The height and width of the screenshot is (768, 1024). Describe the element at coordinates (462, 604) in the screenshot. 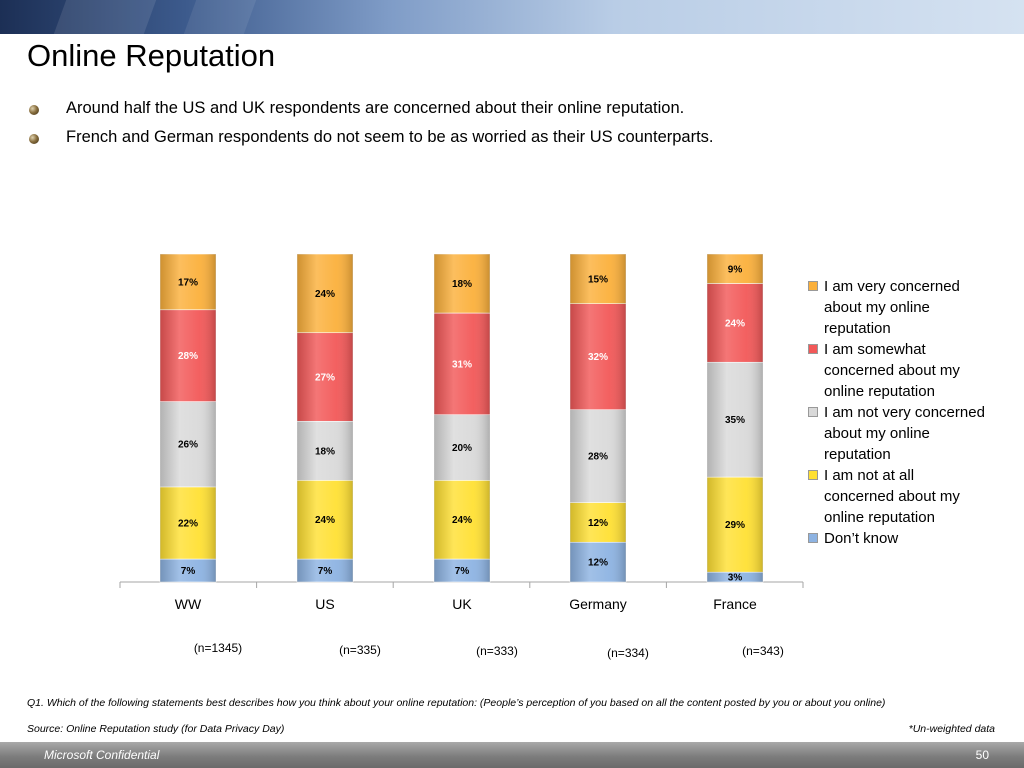

I see `category-label: UK` at that location.